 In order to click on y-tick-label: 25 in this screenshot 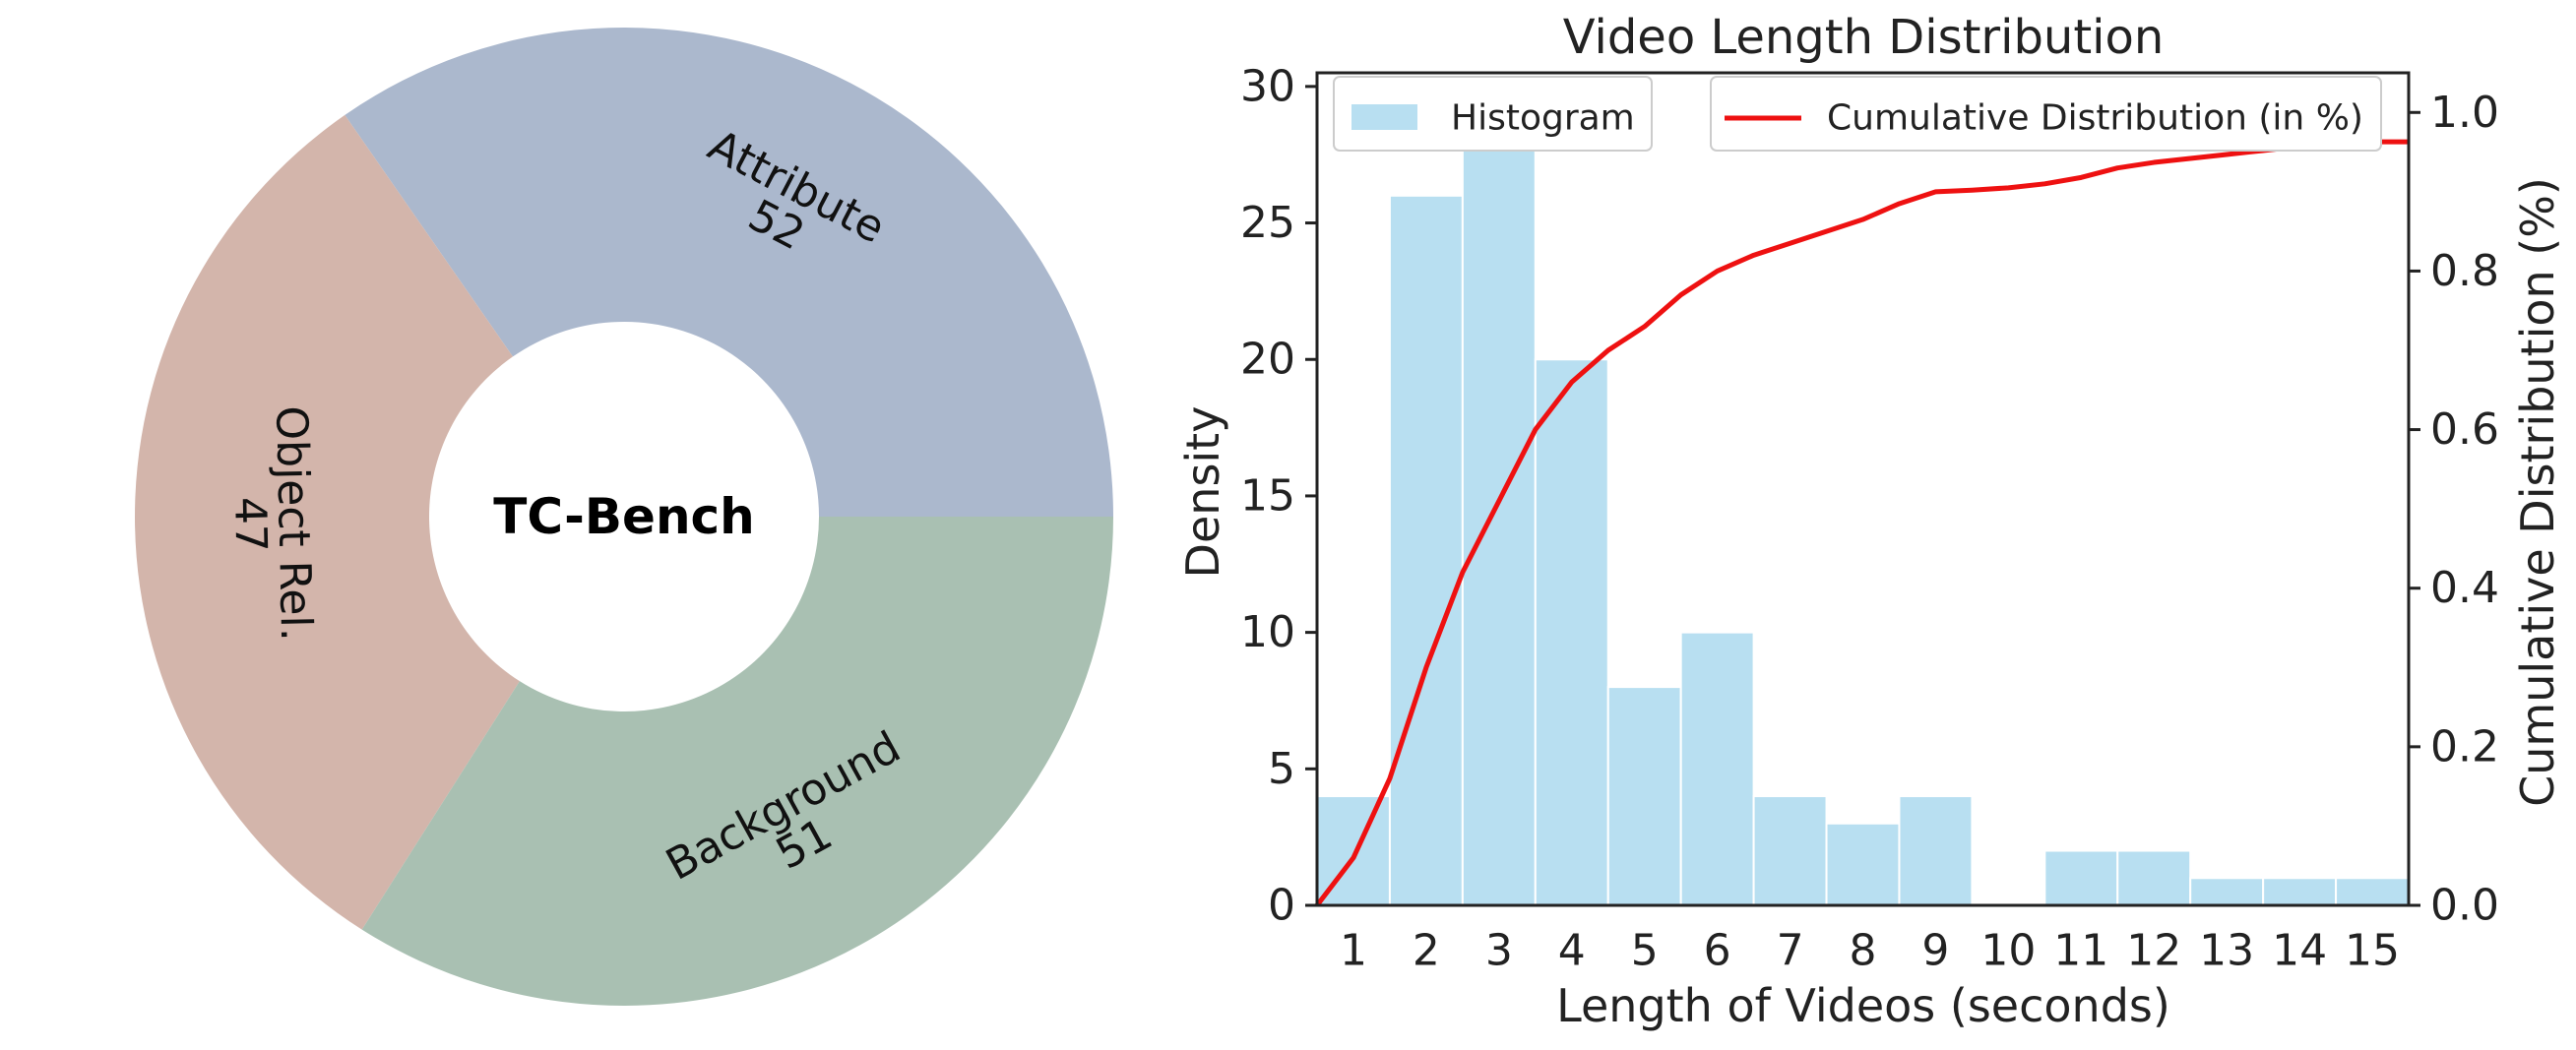, I will do `click(1267, 223)`.